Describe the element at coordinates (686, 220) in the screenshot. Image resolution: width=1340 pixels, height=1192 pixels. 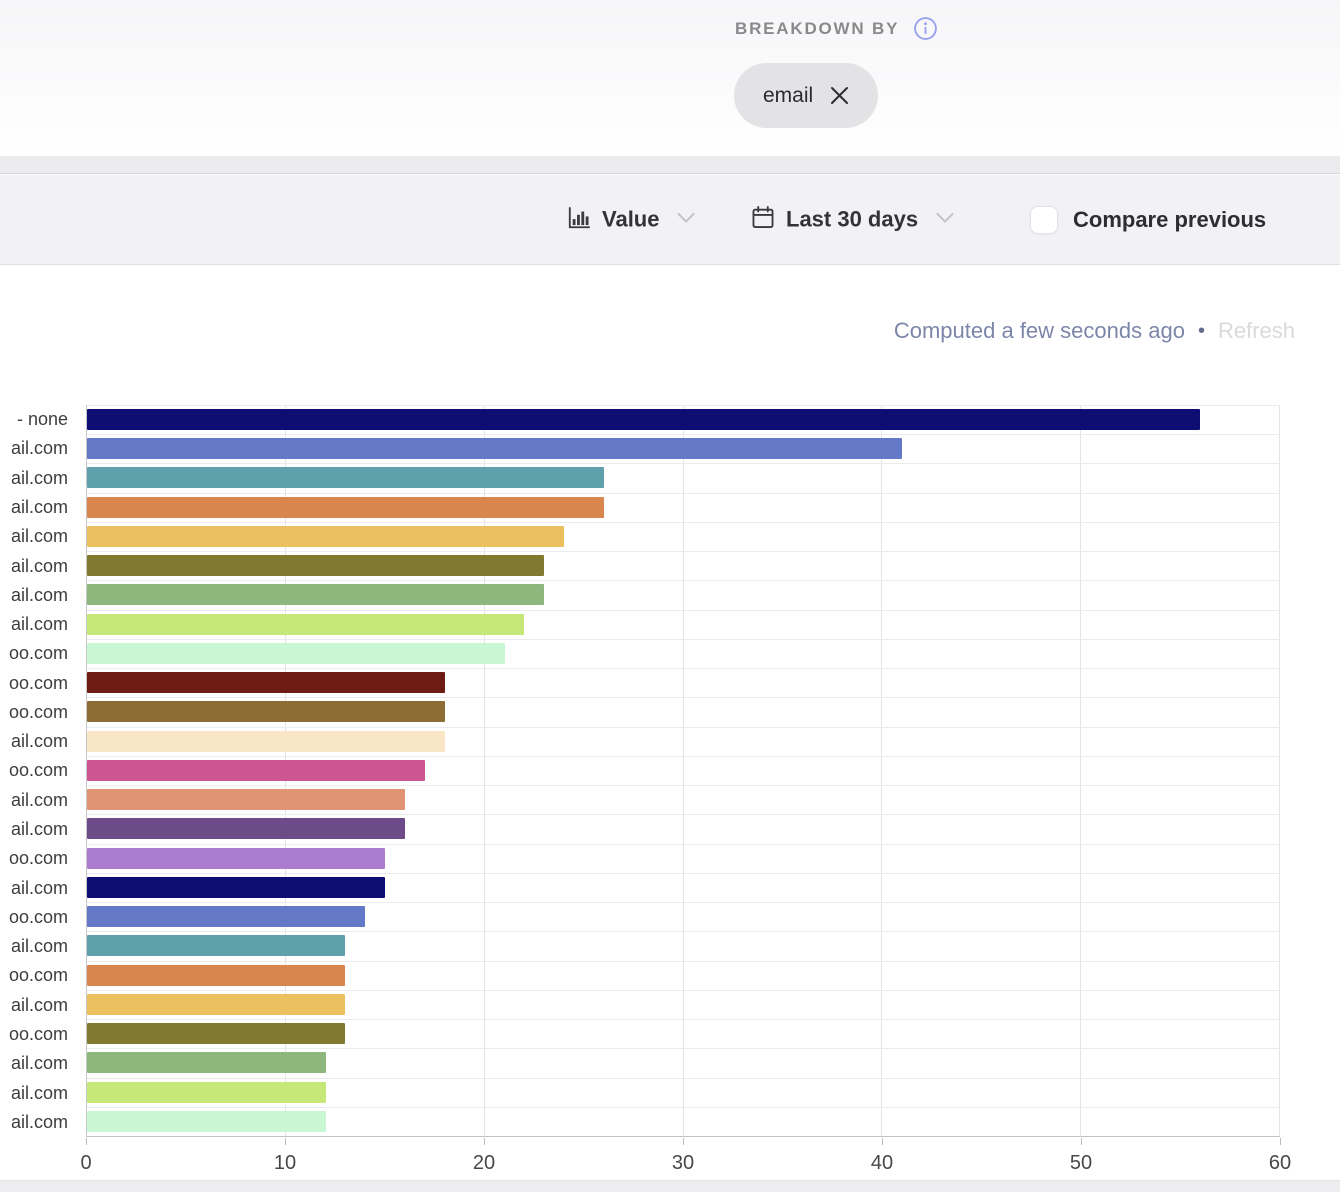
I see `chevron-down-icon` at that location.